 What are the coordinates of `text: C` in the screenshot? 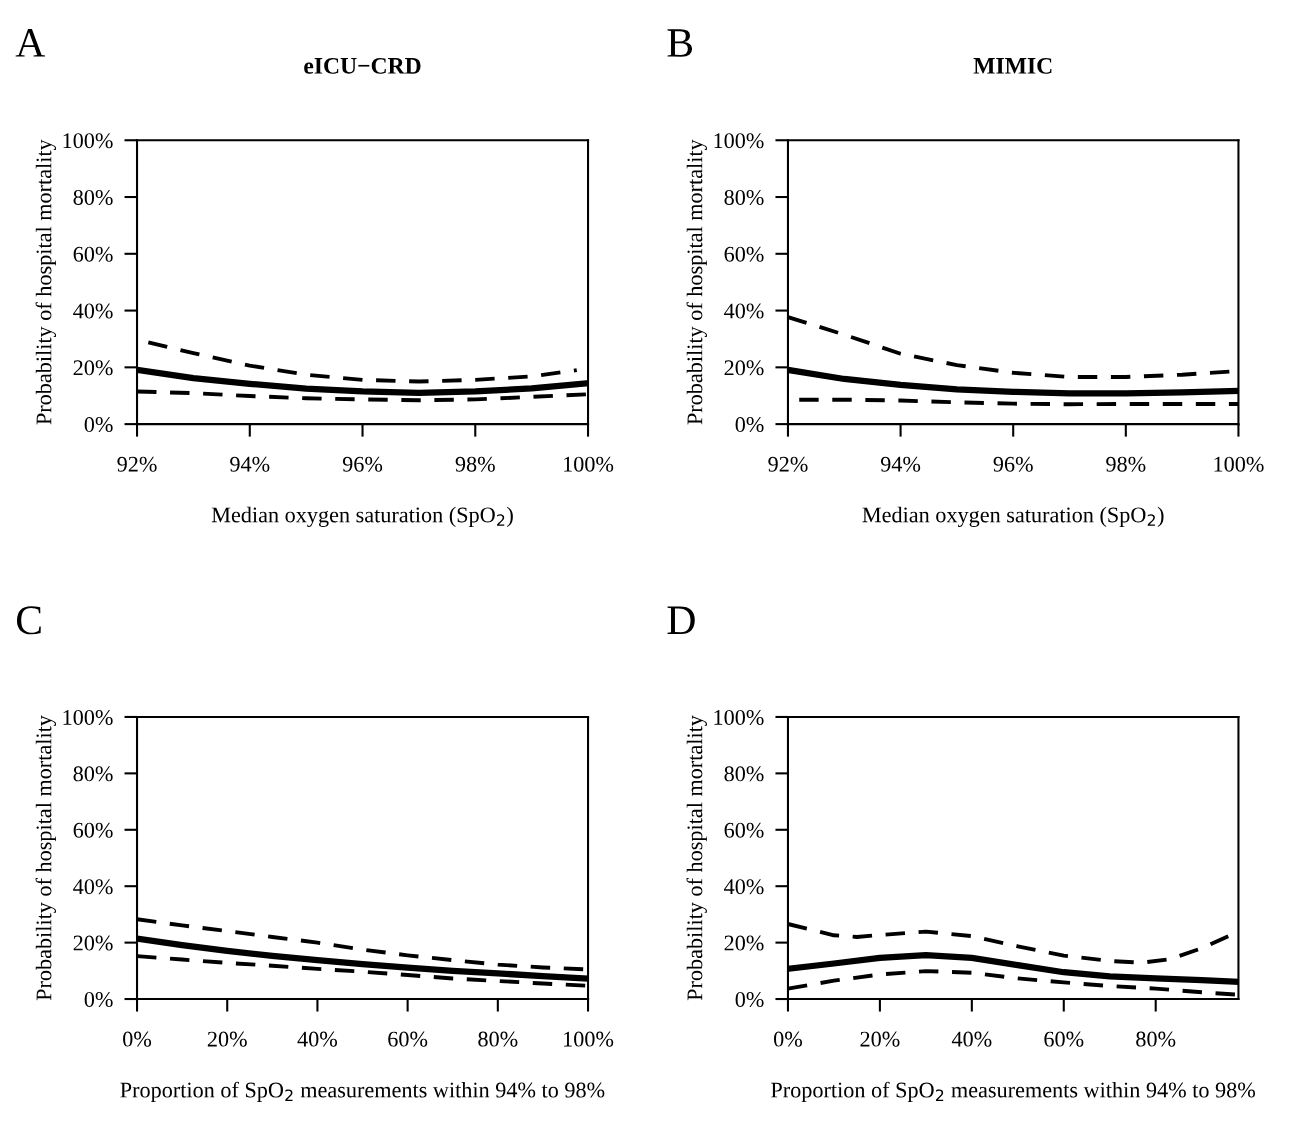 It's located at (28, 620).